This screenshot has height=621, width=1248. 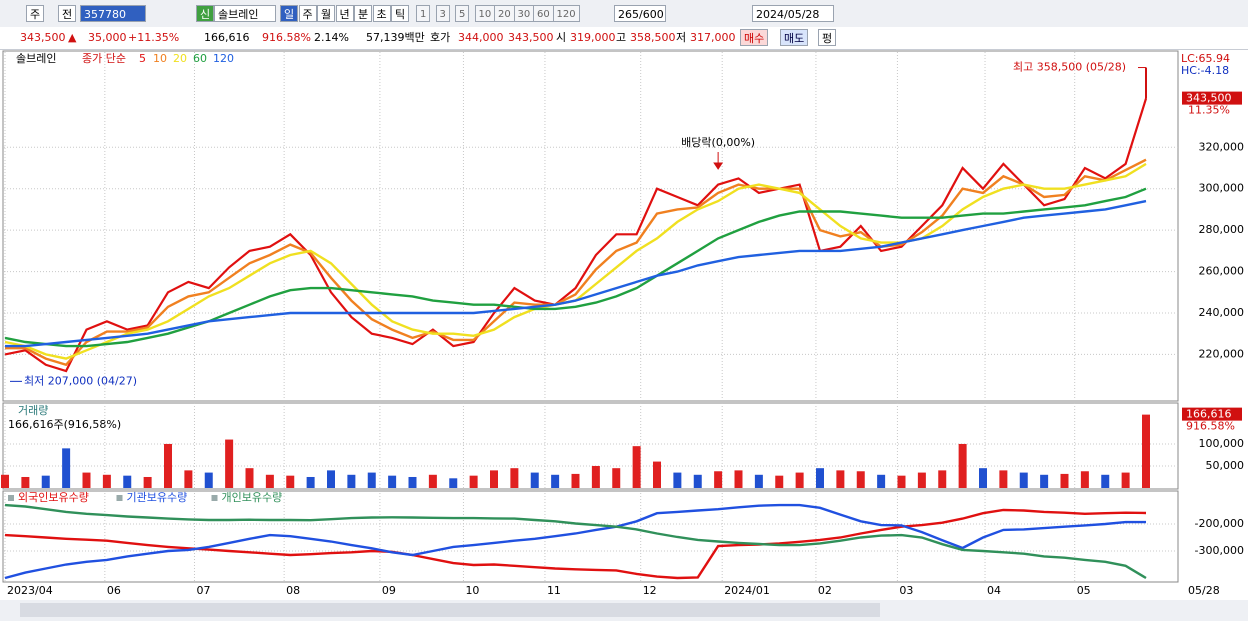 What do you see at coordinates (289, 13) in the screenshot?
I see `period-button: 일` at bounding box center [289, 13].